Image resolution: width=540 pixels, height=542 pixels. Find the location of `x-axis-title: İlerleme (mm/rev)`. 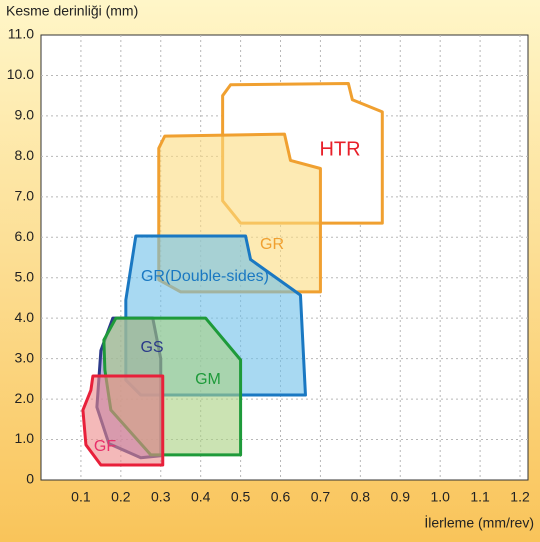

x-axis-title: İlerleme (mm/rev) is located at coordinates (479, 522).